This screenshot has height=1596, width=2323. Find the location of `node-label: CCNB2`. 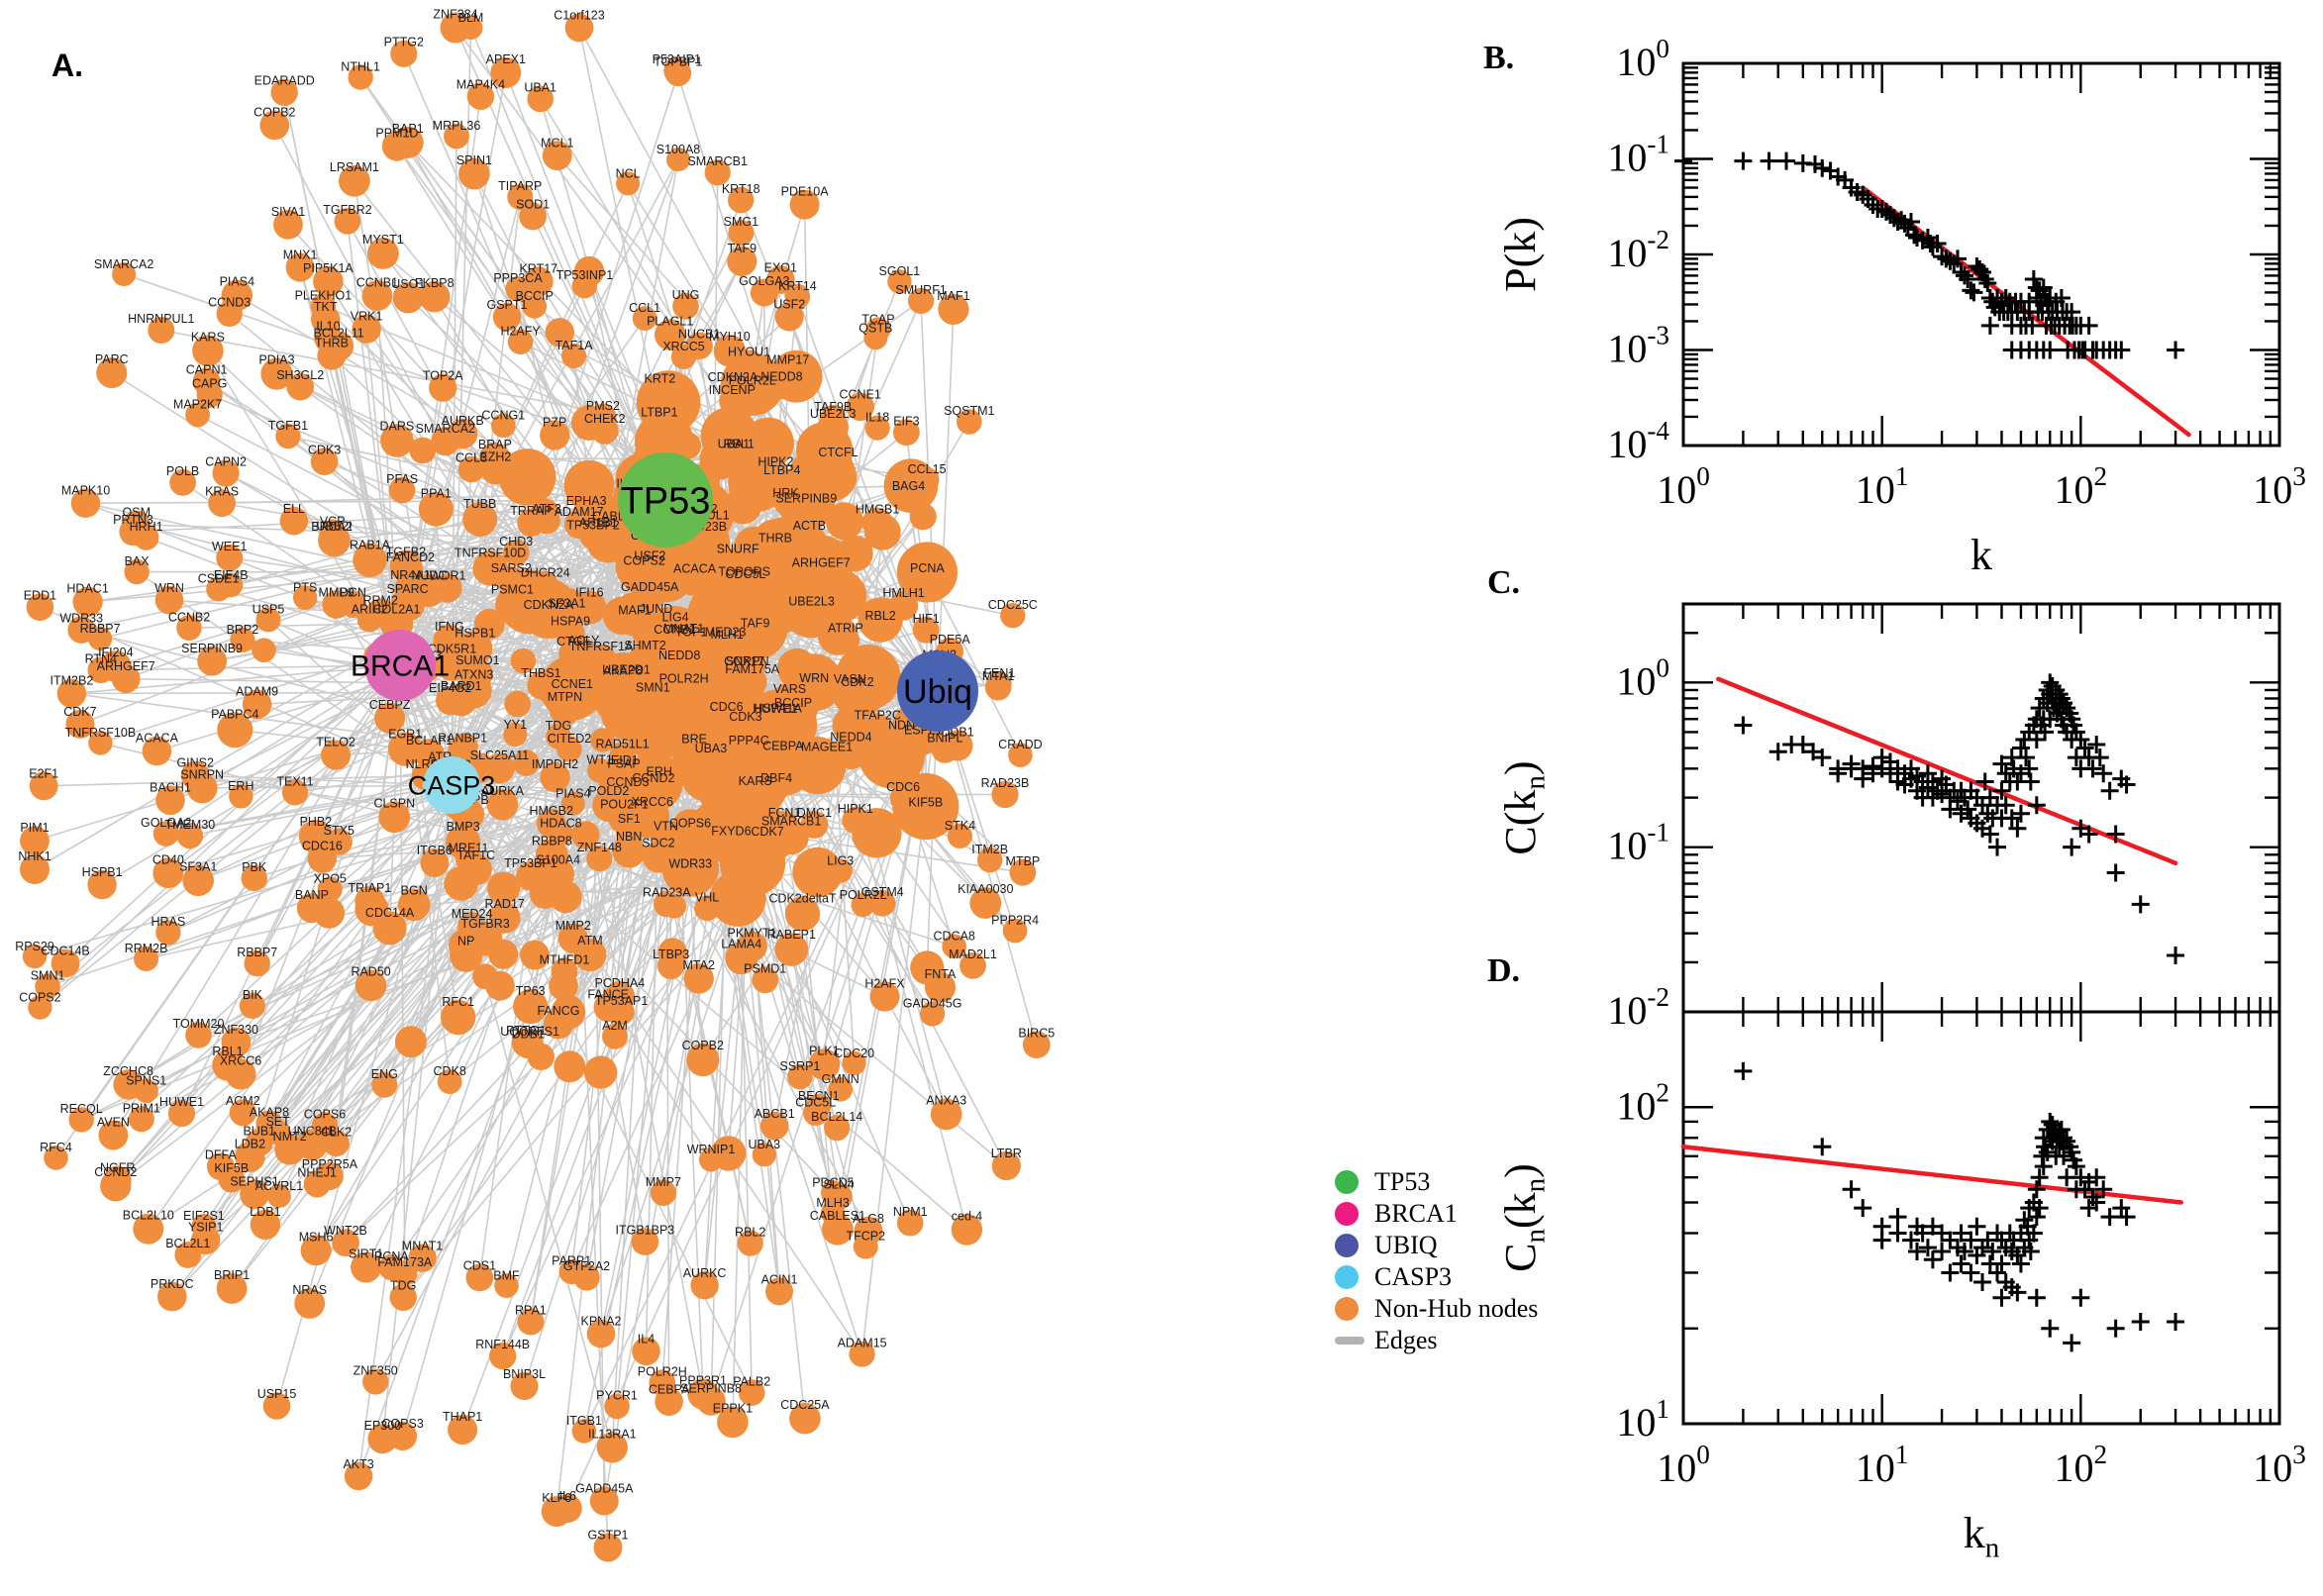

node-label: CCNB2 is located at coordinates (189, 617).